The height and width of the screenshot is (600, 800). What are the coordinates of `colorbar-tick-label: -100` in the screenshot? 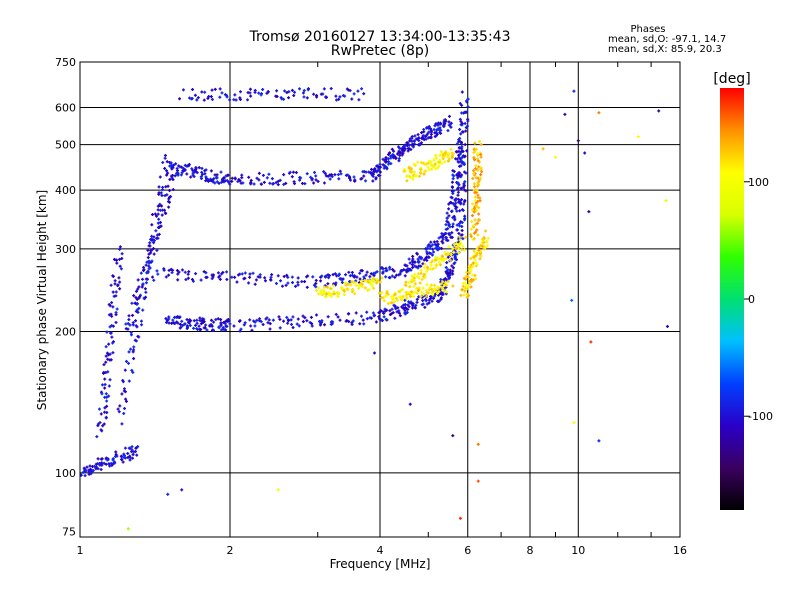 It's located at (760, 416).